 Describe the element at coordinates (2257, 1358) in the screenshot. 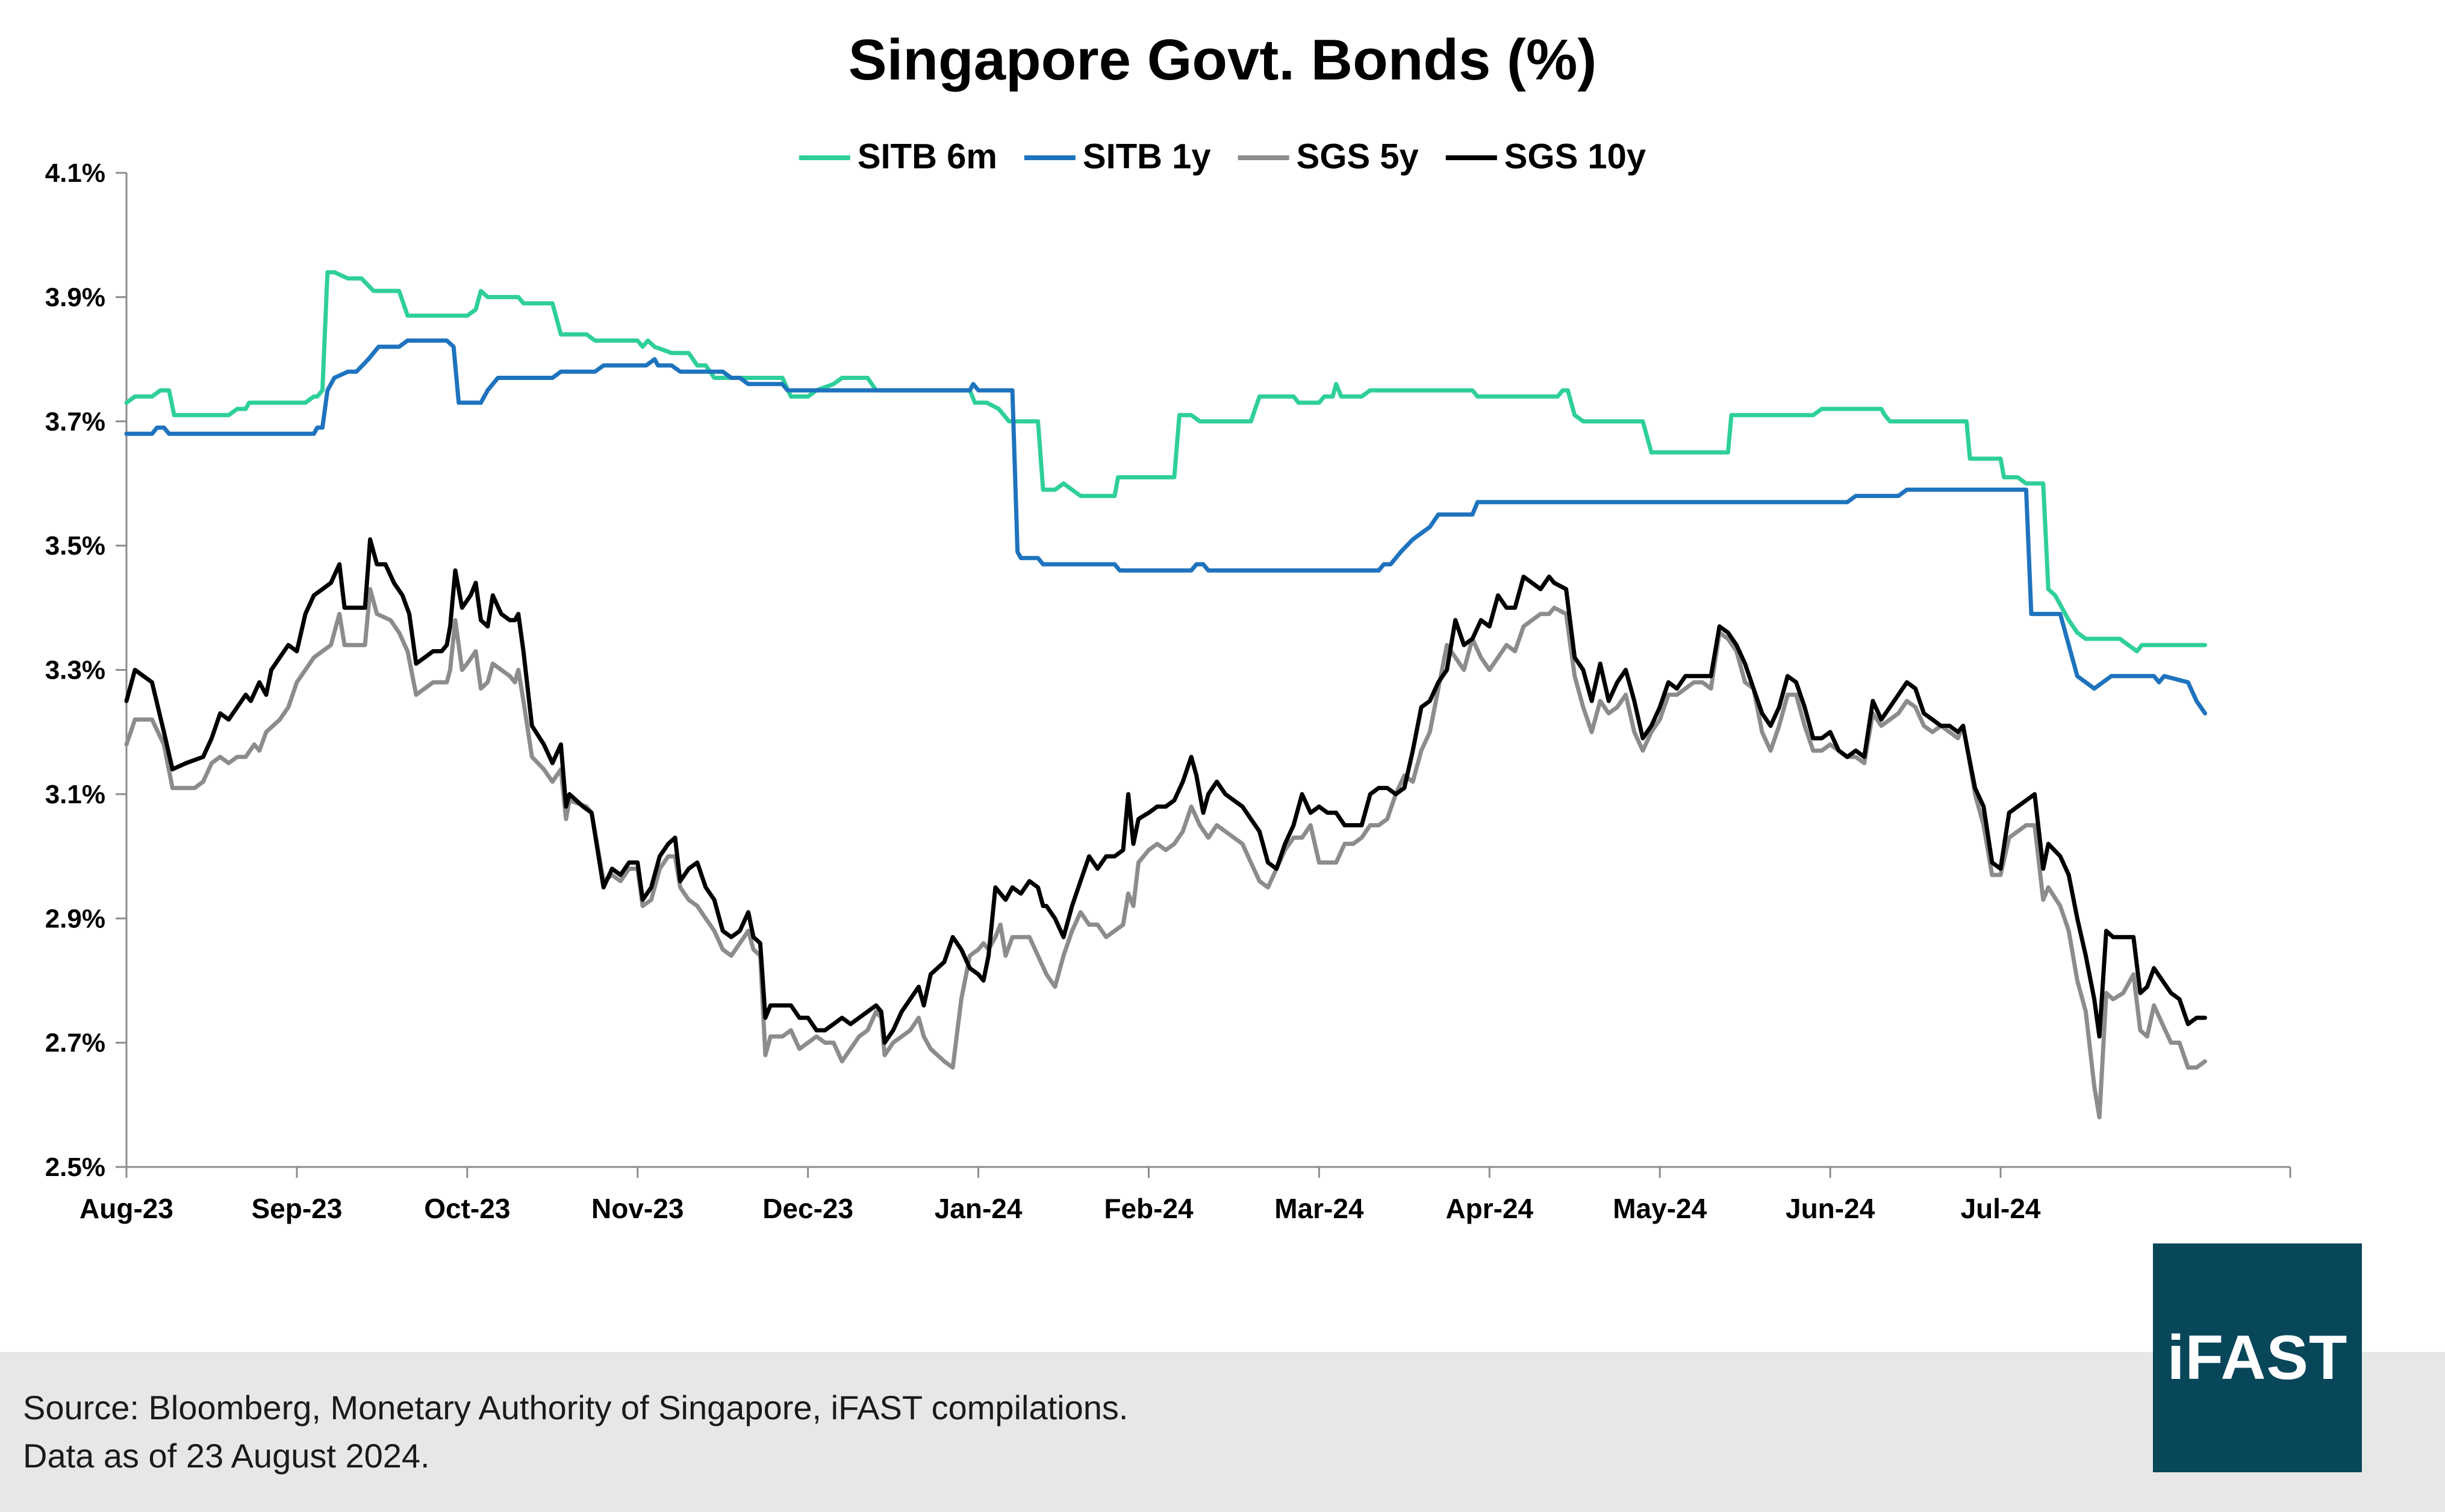

I see `ifast-logo: iFAST` at that location.